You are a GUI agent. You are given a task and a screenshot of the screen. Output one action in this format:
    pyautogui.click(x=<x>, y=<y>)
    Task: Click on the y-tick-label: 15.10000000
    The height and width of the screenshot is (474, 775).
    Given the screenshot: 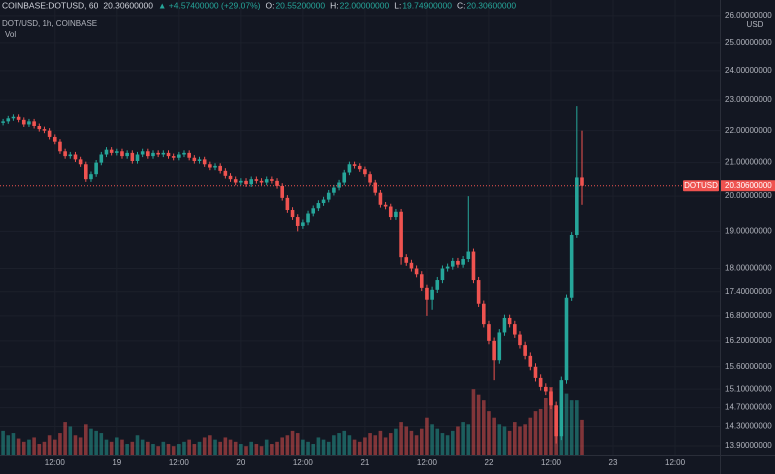 What is the action you would take?
    pyautogui.click(x=748, y=388)
    